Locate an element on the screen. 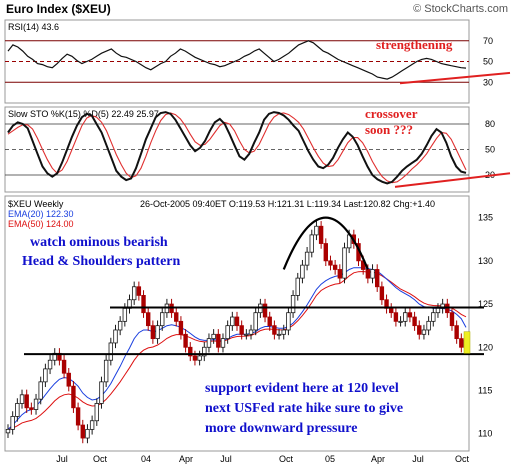 The image size is (514, 467). annotation-crossover-line2: soon ??? is located at coordinates (389, 129).